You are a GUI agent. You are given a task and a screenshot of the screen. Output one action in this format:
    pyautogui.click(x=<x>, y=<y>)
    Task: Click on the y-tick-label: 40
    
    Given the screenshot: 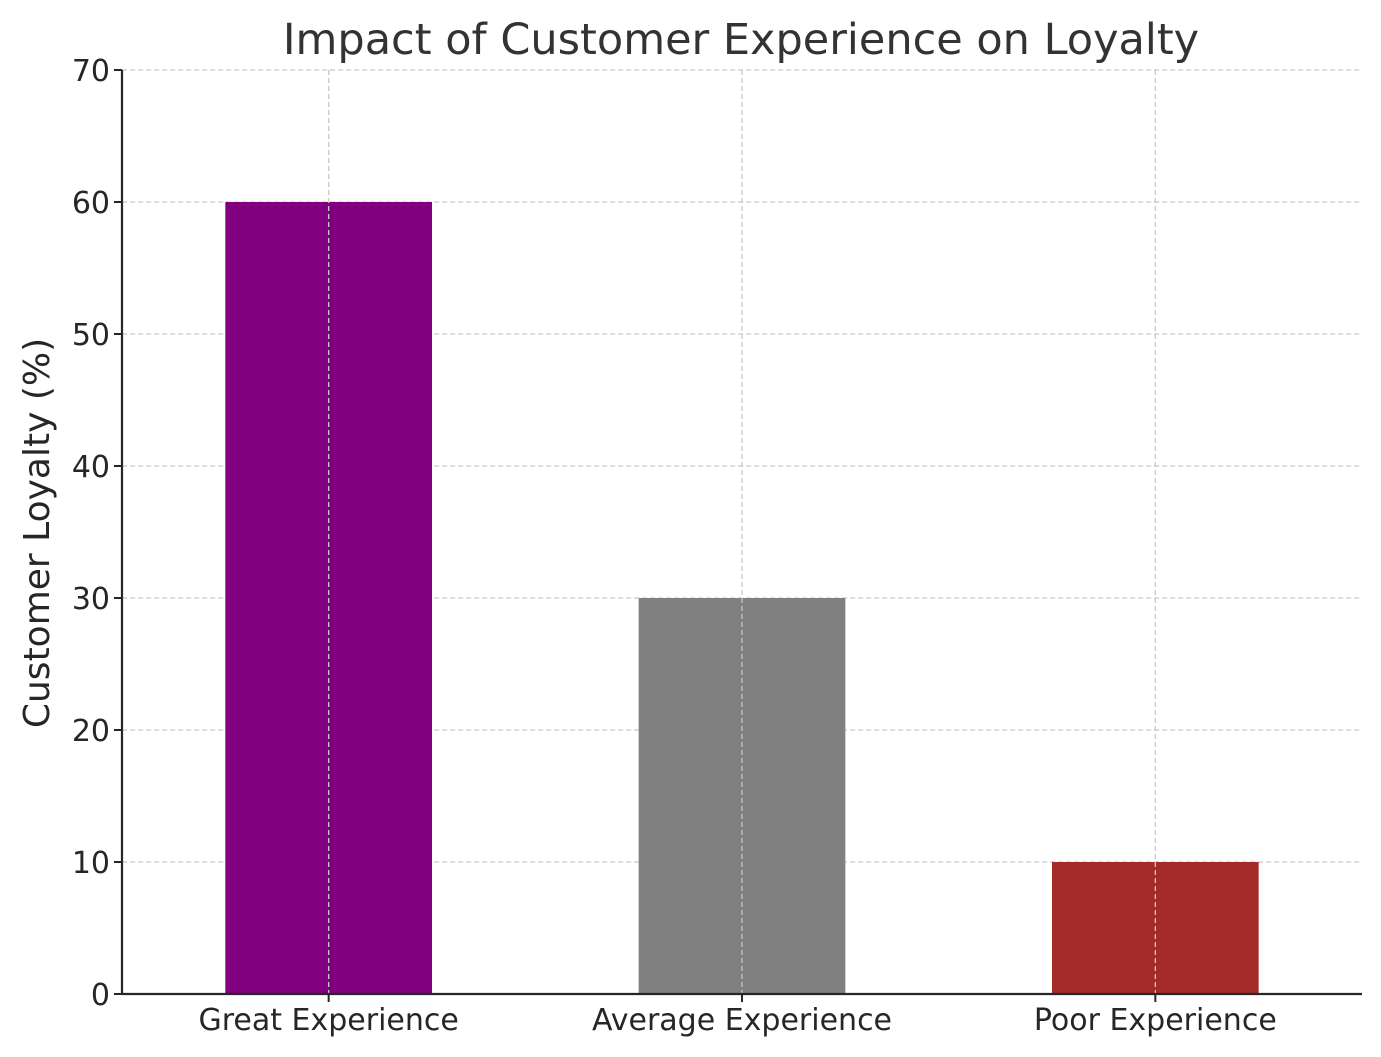 What is the action you would take?
    pyautogui.click(x=91, y=467)
    